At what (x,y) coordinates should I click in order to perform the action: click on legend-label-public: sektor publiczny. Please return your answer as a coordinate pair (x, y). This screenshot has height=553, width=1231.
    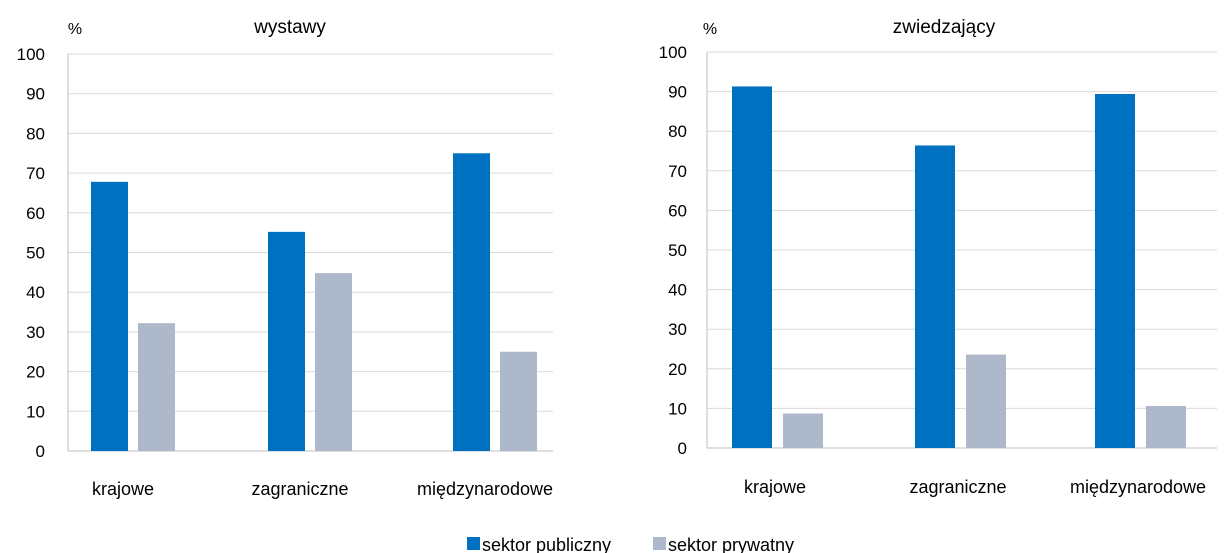
    Looking at the image, I should click on (546, 544).